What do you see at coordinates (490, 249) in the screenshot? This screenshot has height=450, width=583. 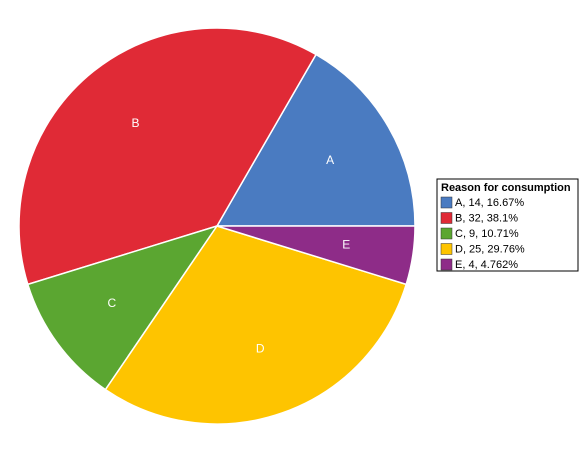 I see `legend-label: D, 25, 29.76%` at bounding box center [490, 249].